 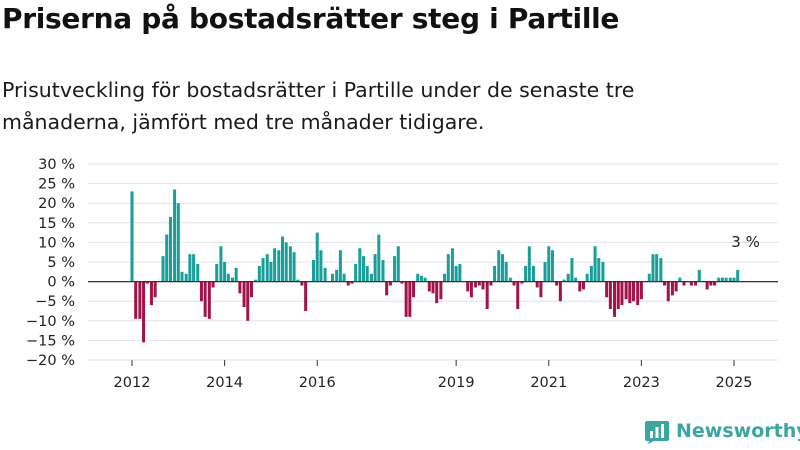 What do you see at coordinates (56, 224) in the screenshot?
I see `y-tick-label: 15 %` at bounding box center [56, 224].